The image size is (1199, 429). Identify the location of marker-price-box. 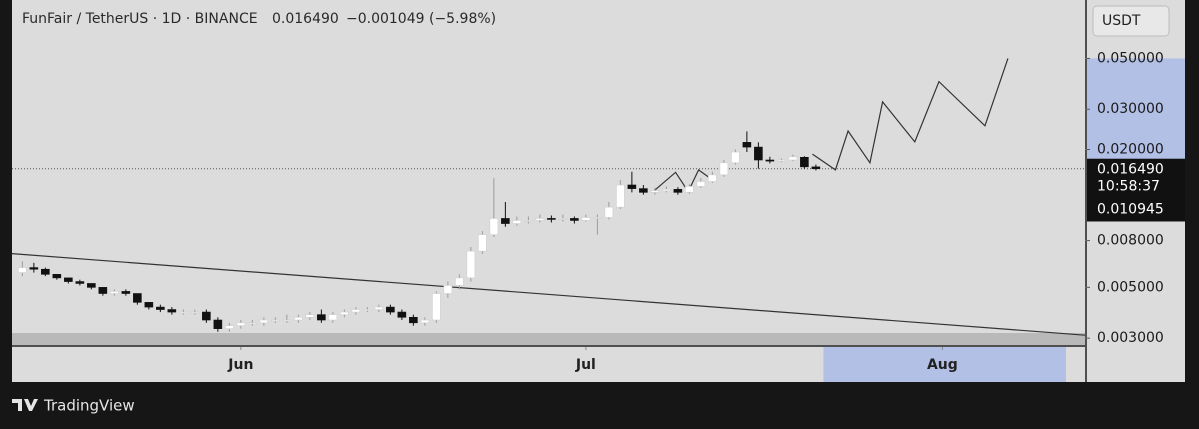
(1136, 209).